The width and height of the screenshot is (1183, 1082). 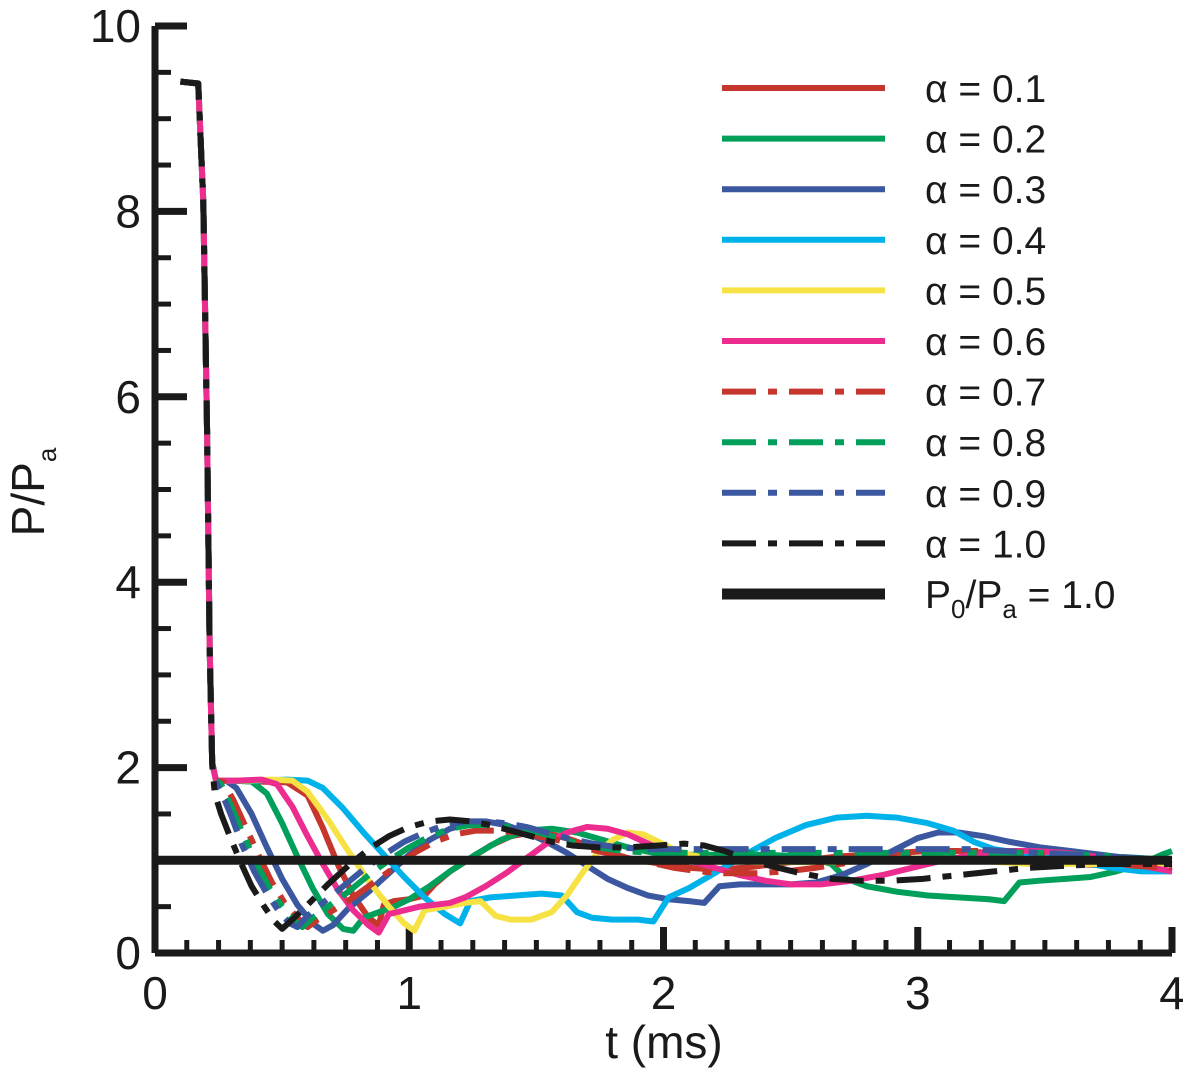 I want to click on x-tick-label: 2, so click(x=664, y=993).